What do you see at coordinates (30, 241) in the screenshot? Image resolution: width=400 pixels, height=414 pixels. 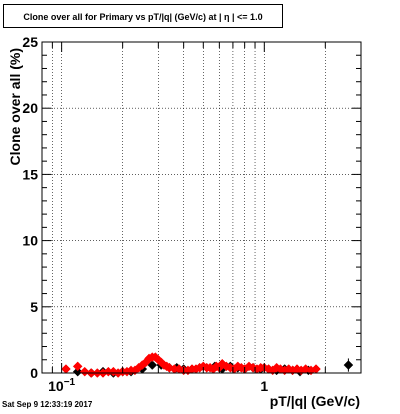 I see `y-tick-label: 10` at bounding box center [30, 241].